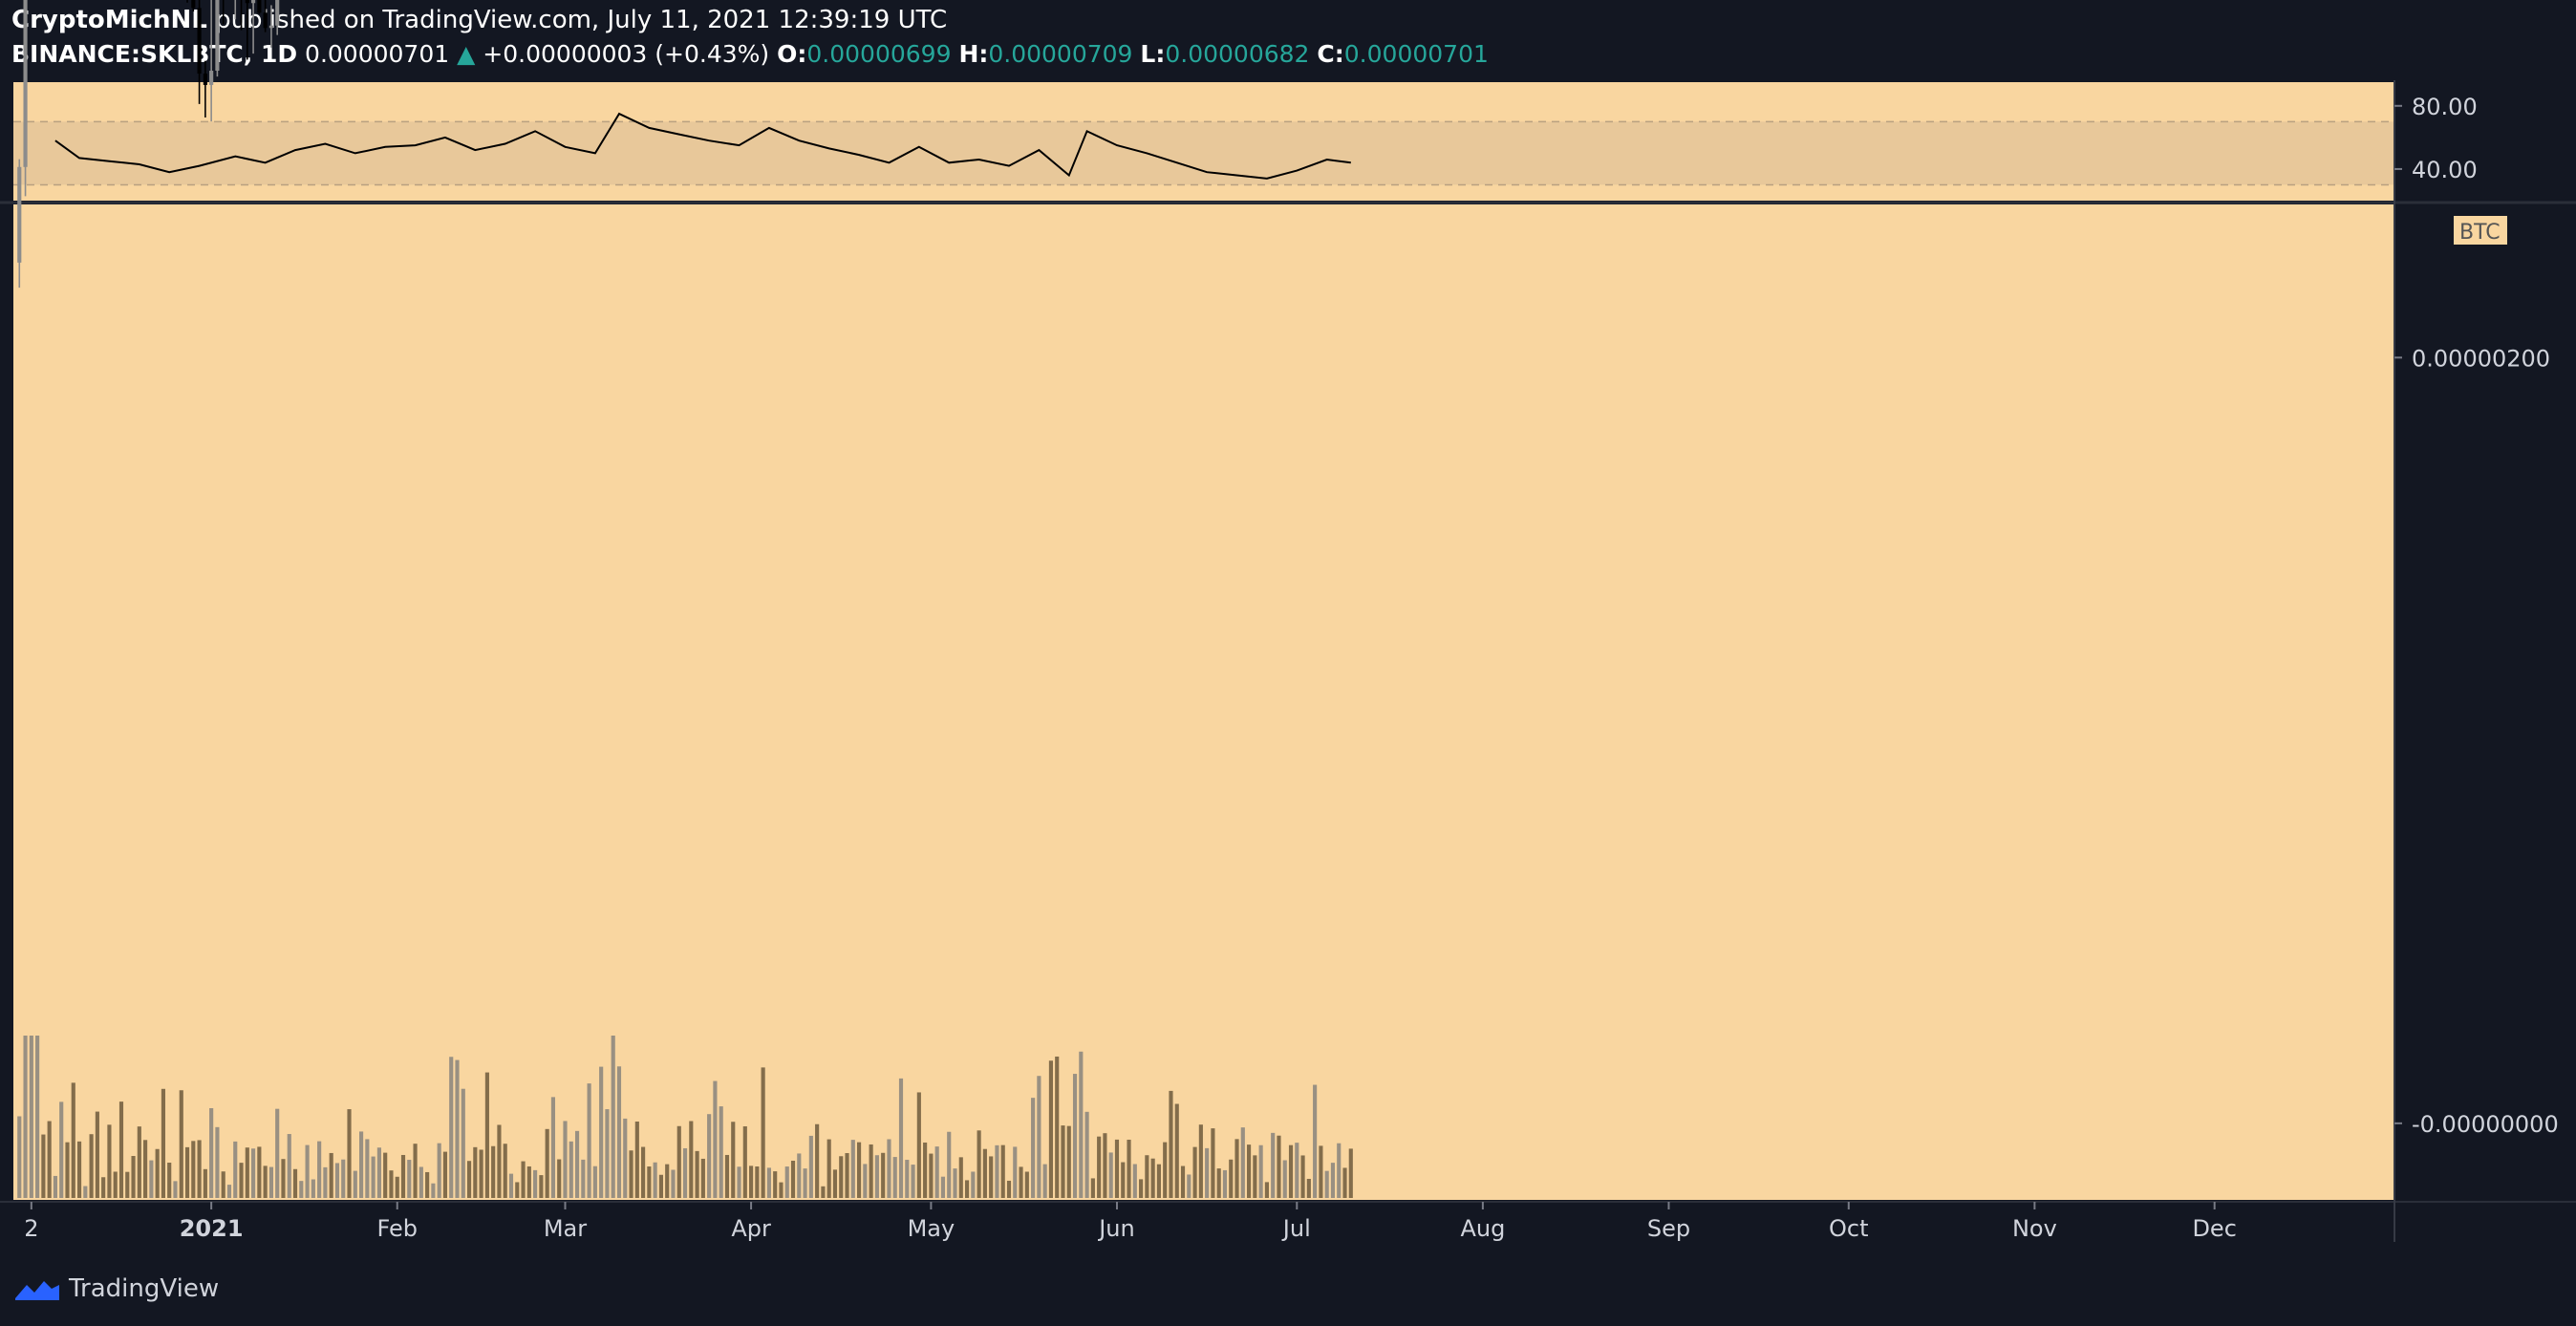 The image size is (2576, 1326). What do you see at coordinates (751, 1228) in the screenshot?
I see `time-tick-label: Apr` at bounding box center [751, 1228].